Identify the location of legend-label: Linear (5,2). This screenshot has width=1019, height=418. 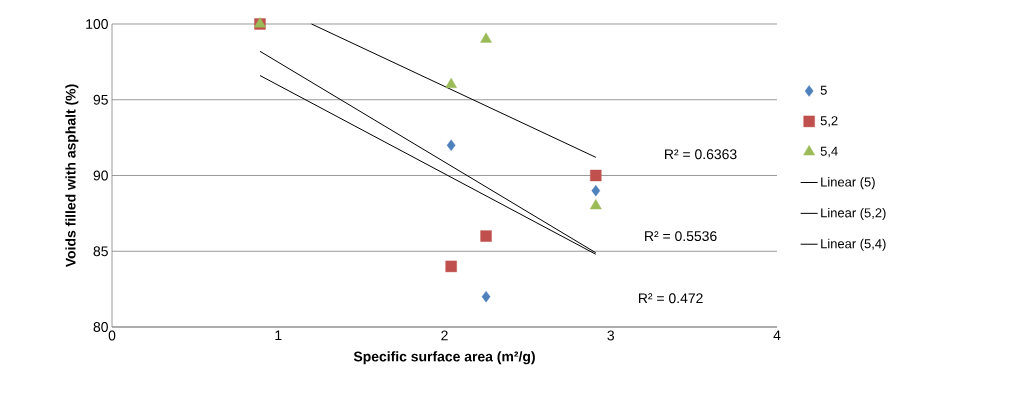
(853, 213).